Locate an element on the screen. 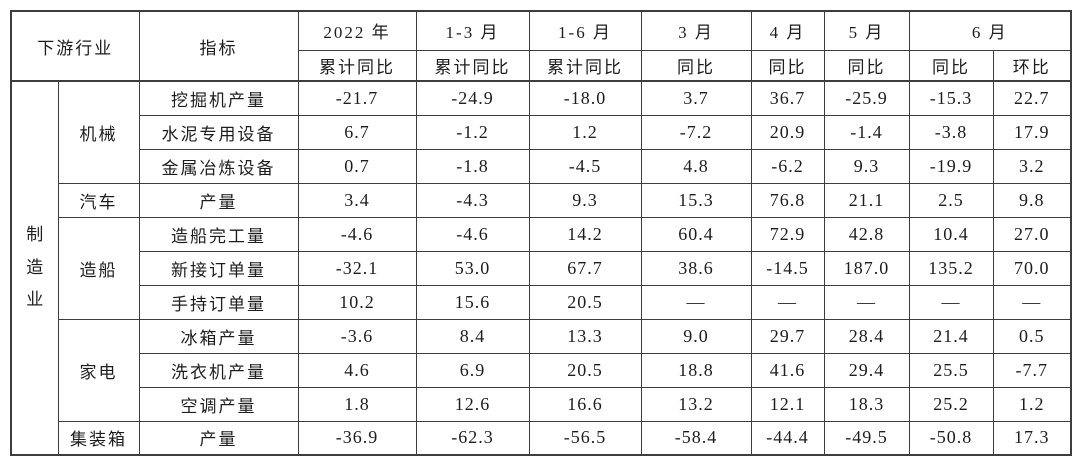 The width and height of the screenshot is (1079, 472). indicator-label: 冰箱产量 is located at coordinates (218, 336).